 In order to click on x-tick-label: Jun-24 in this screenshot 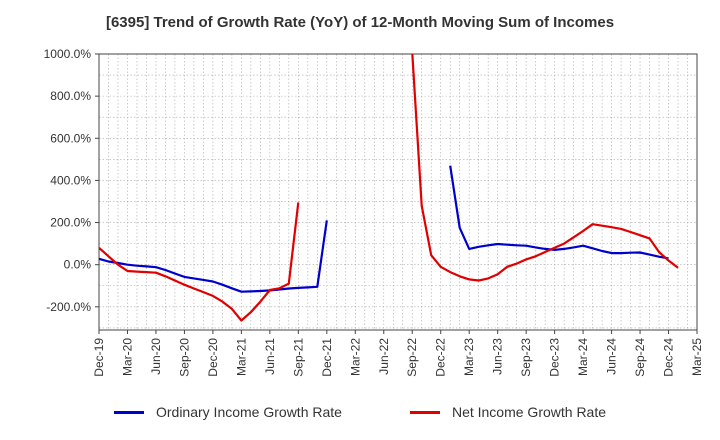, I will do `click(612, 356)`.